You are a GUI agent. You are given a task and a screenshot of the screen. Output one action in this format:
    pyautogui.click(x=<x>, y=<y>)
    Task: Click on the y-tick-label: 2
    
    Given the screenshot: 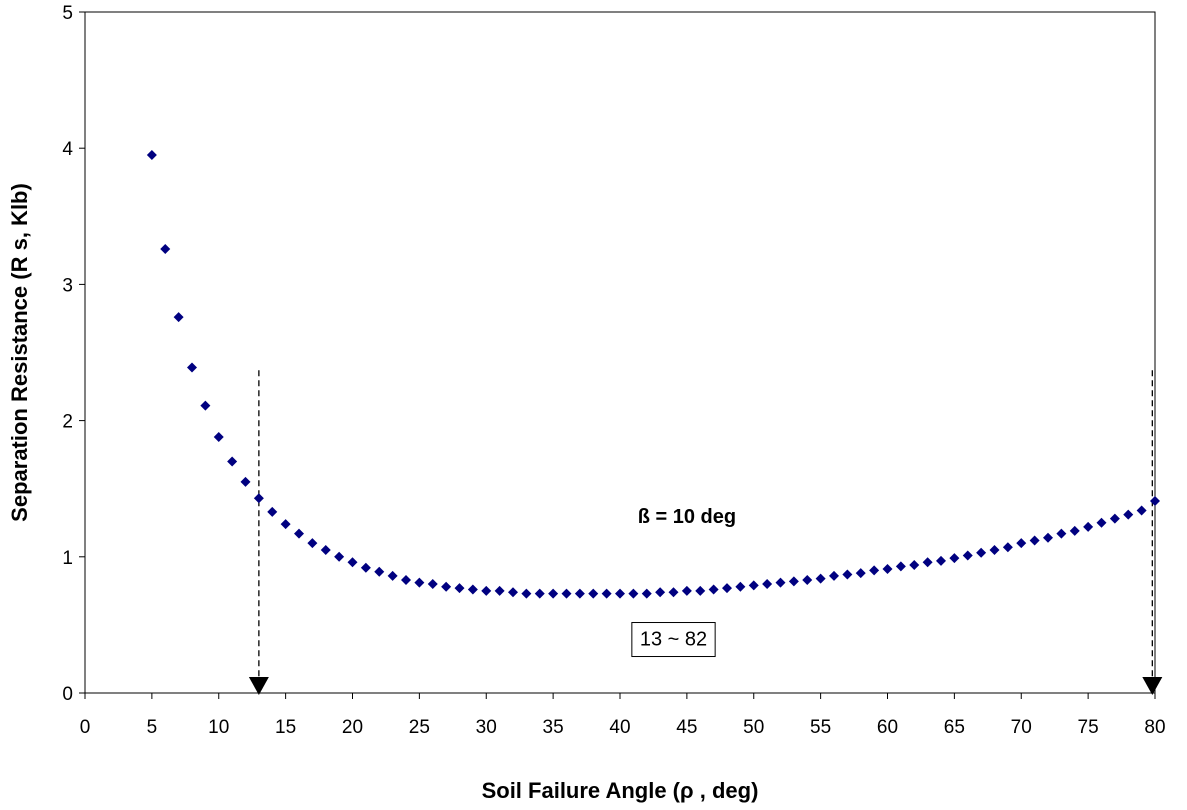 What is the action you would take?
    pyautogui.click(x=67, y=422)
    